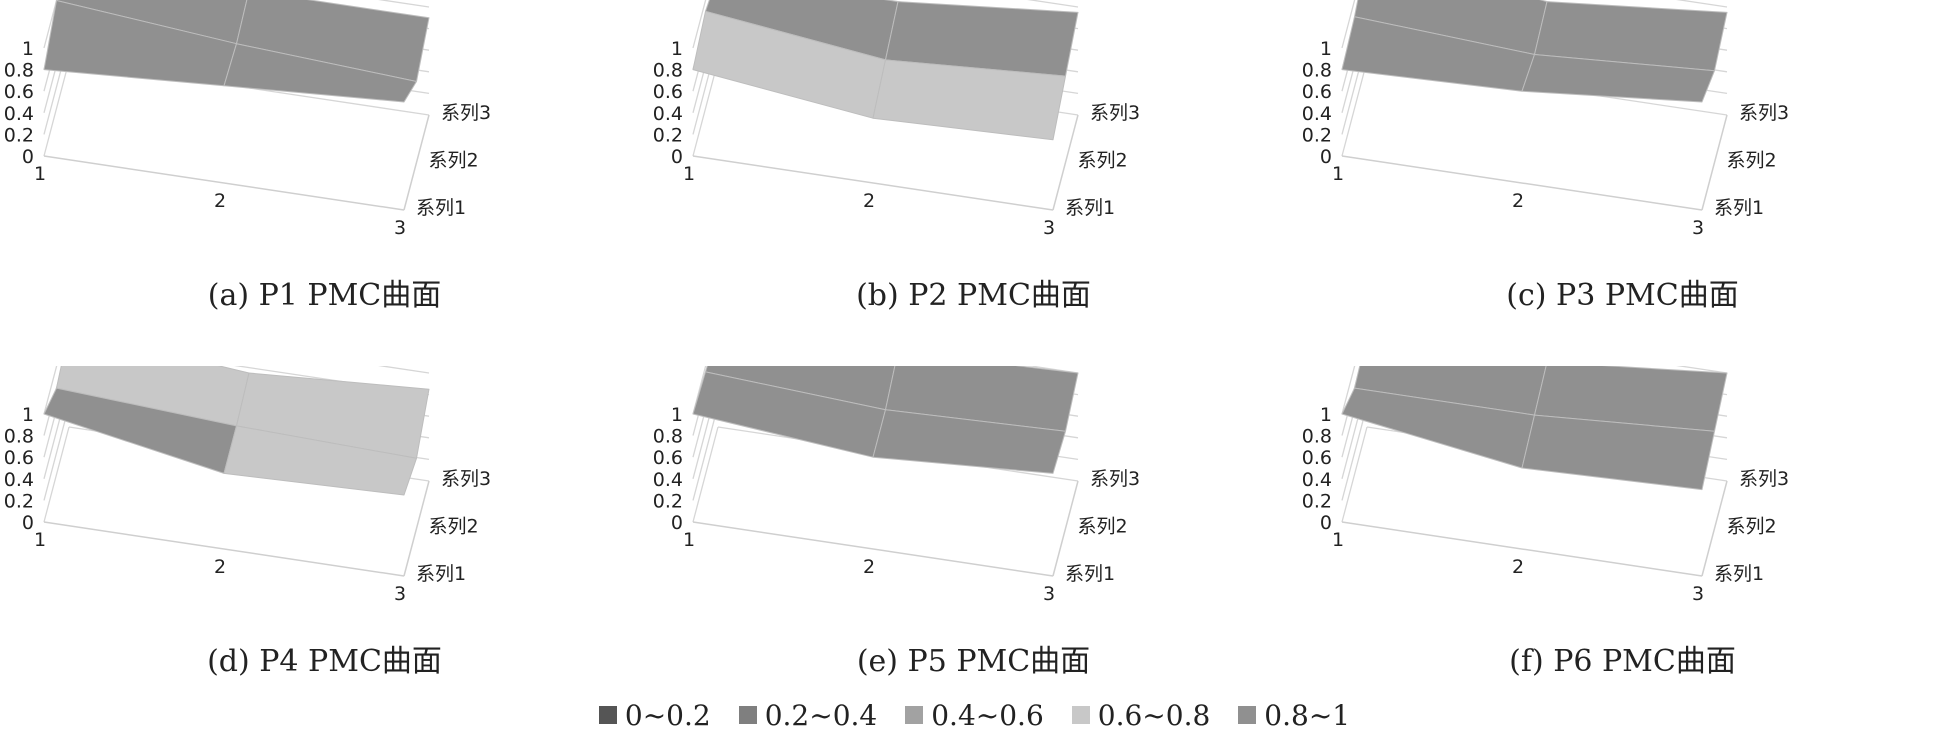 Image resolution: width=1949 pixels, height=733 pixels. I want to click on x-tick-label: 3, so click(400, 594).